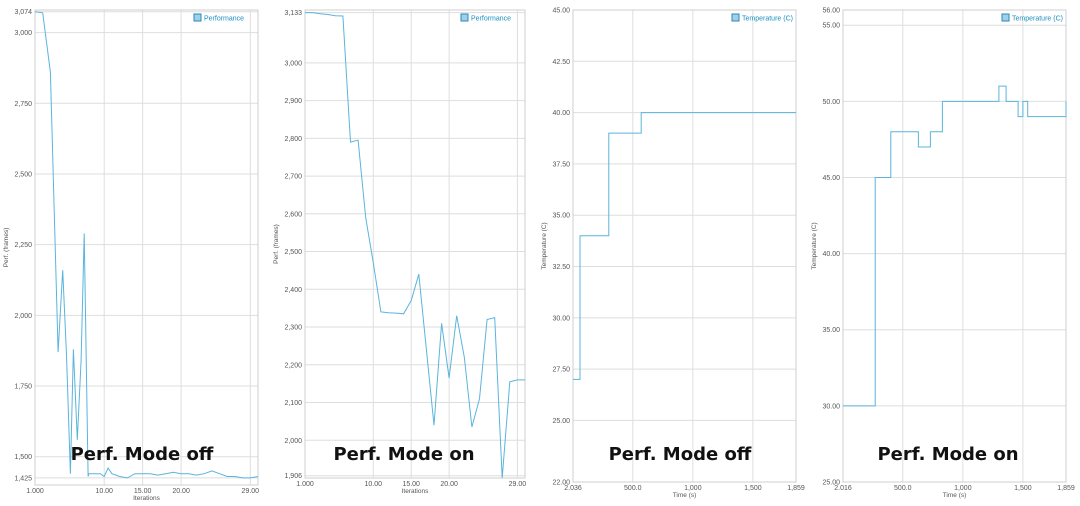 This screenshot has width=1080, height=506. I want to click on panel-3-y-tick-label: 32.50, so click(561, 267).